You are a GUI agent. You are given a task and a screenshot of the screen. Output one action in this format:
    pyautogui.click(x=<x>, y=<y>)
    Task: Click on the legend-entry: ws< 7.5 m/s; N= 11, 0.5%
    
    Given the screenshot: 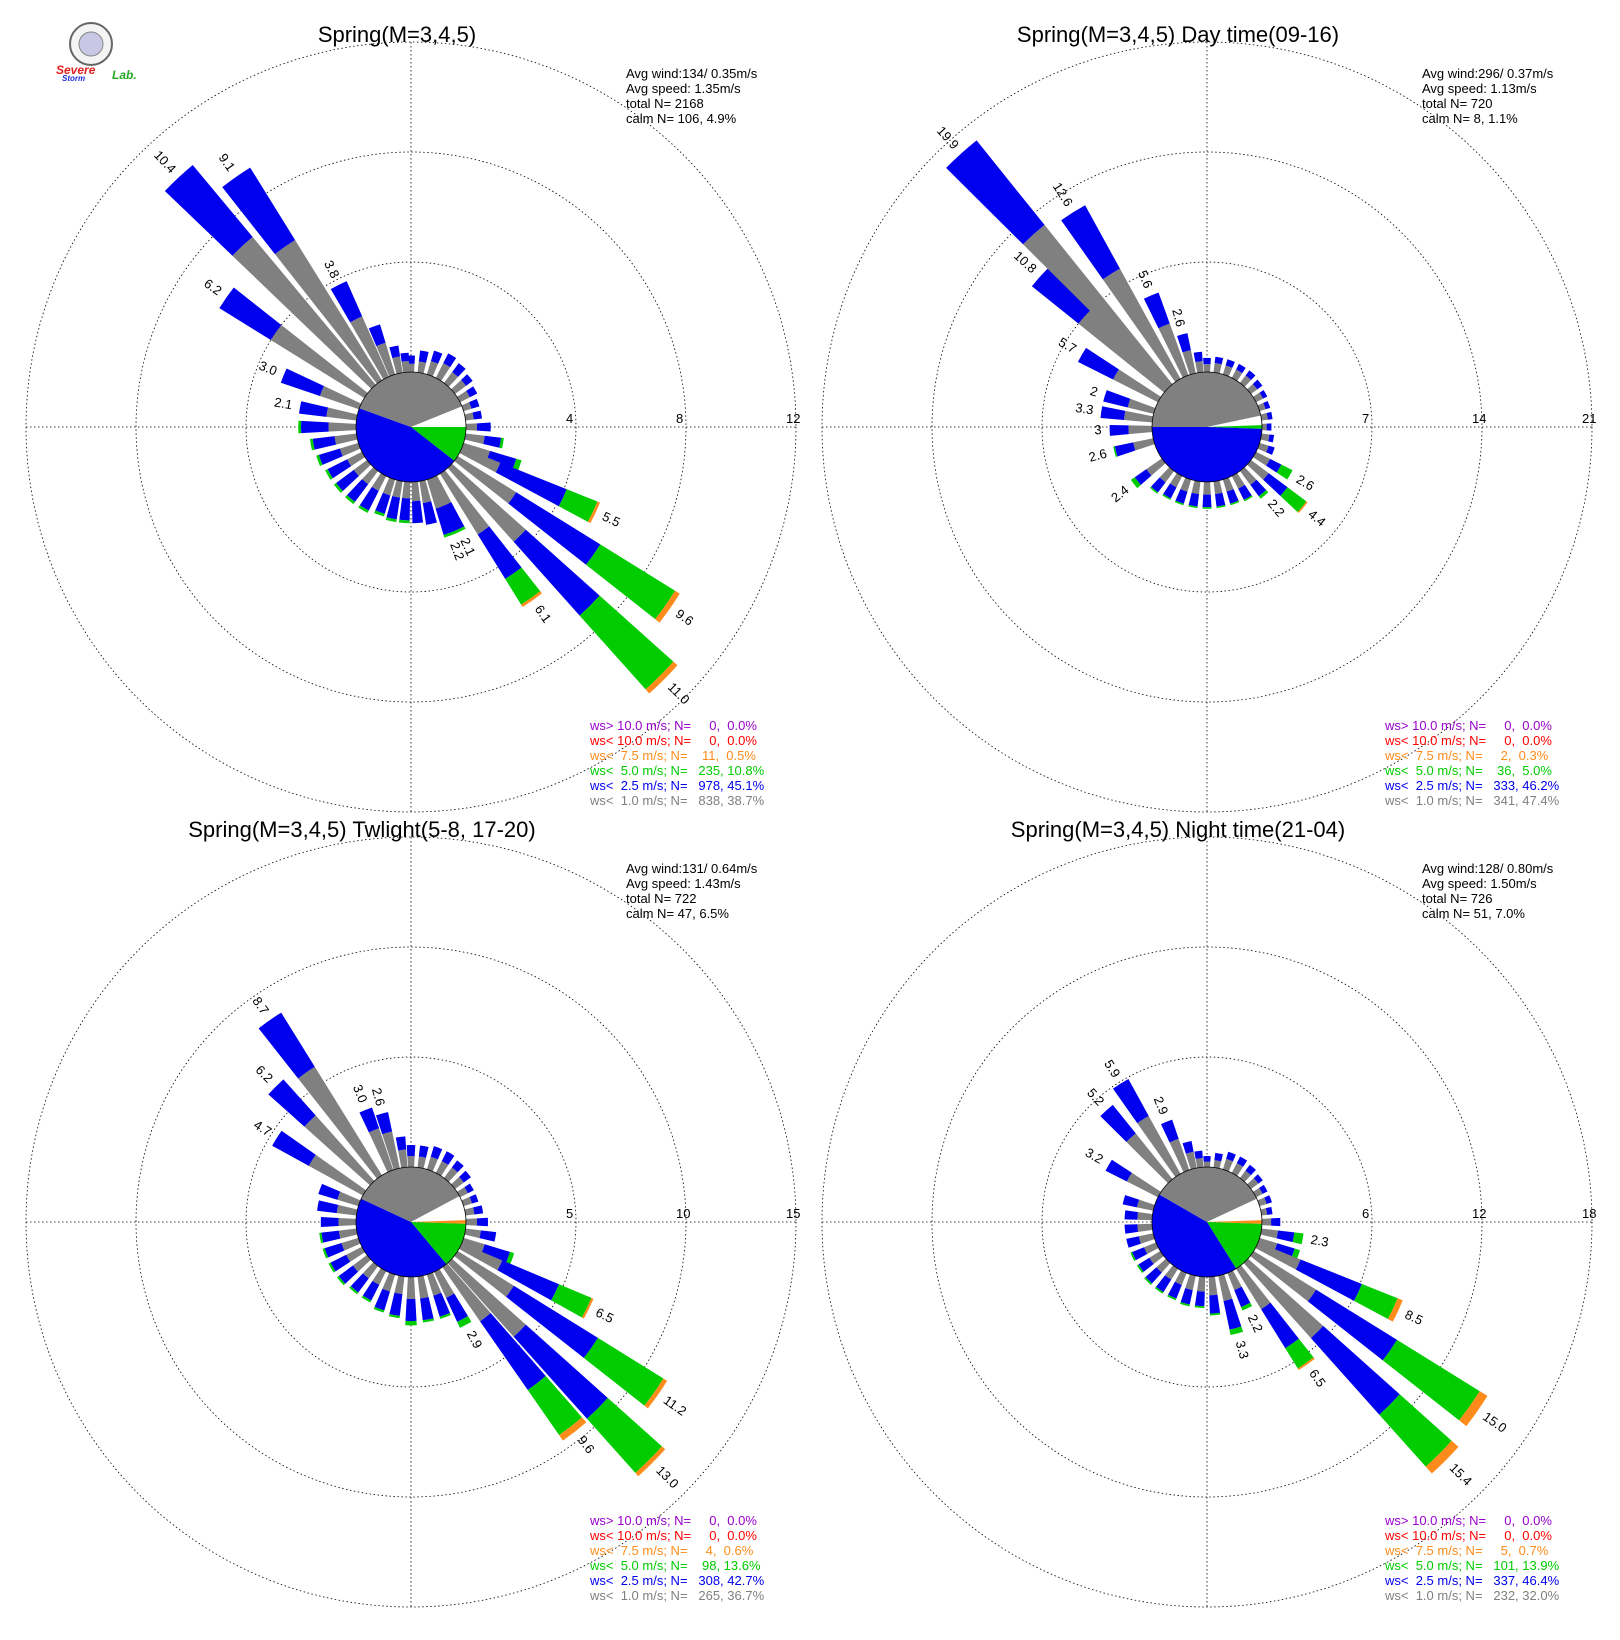 What is the action you would take?
    pyautogui.click(x=672, y=755)
    